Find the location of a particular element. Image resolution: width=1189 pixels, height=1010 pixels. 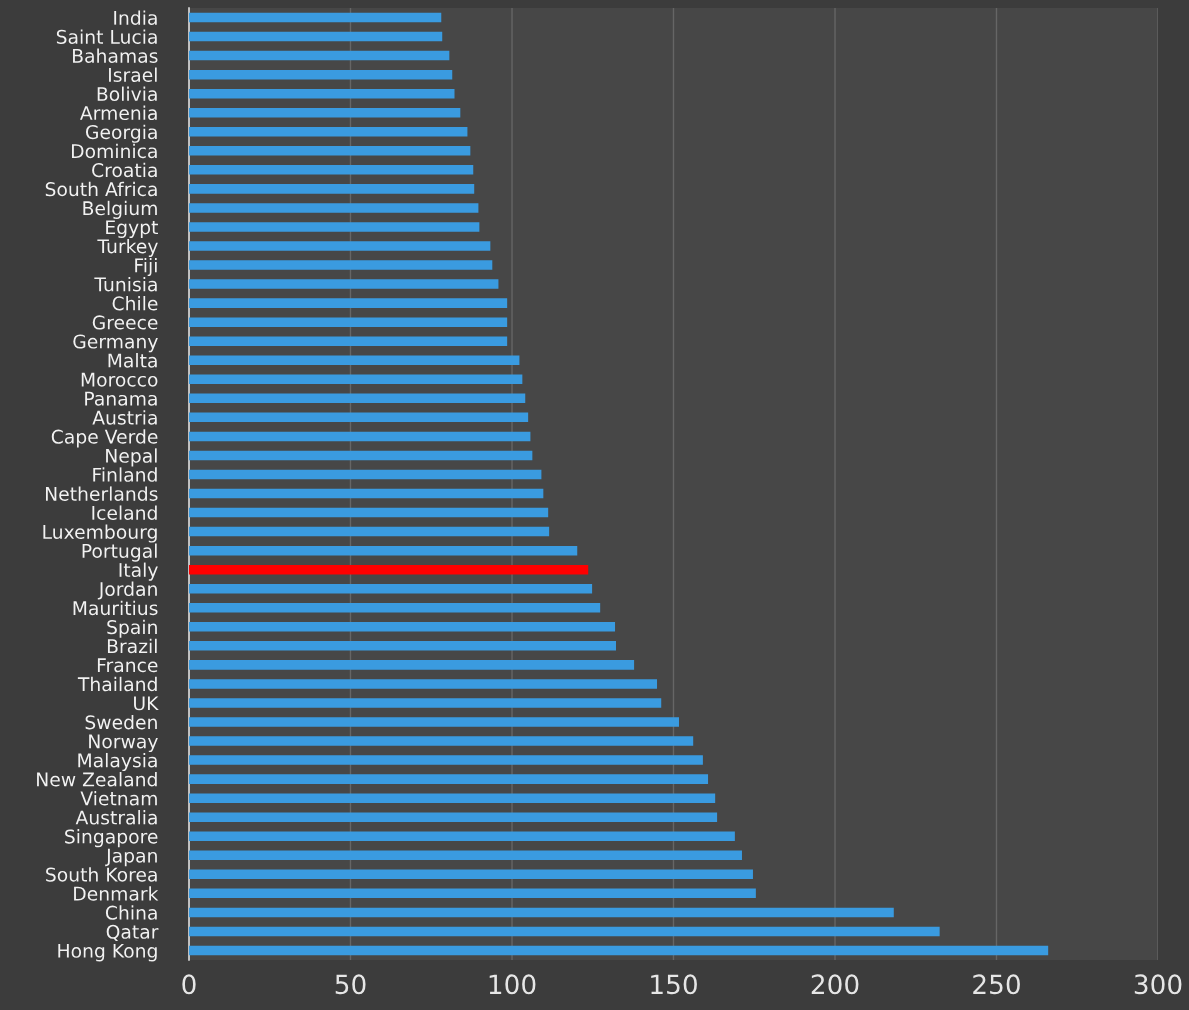

y-tick-label: Finland is located at coordinates (125, 474).